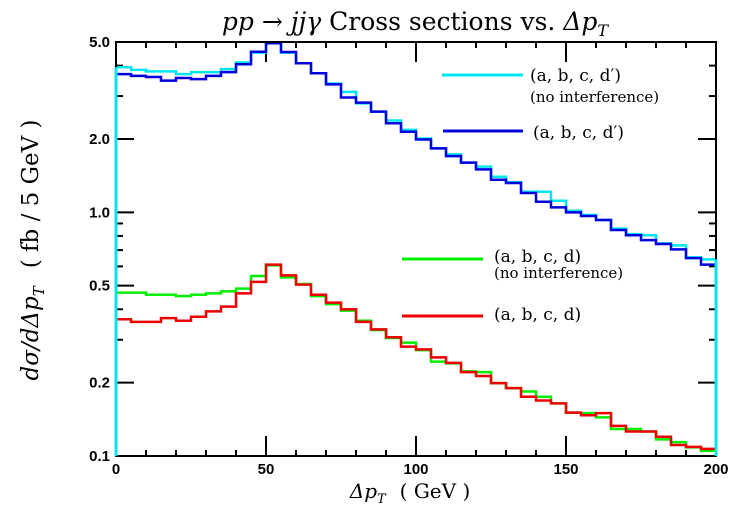 Image resolution: width=736 pixels, height=505 pixels. What do you see at coordinates (603, 30) in the screenshot?
I see `title-sub: T` at bounding box center [603, 30].